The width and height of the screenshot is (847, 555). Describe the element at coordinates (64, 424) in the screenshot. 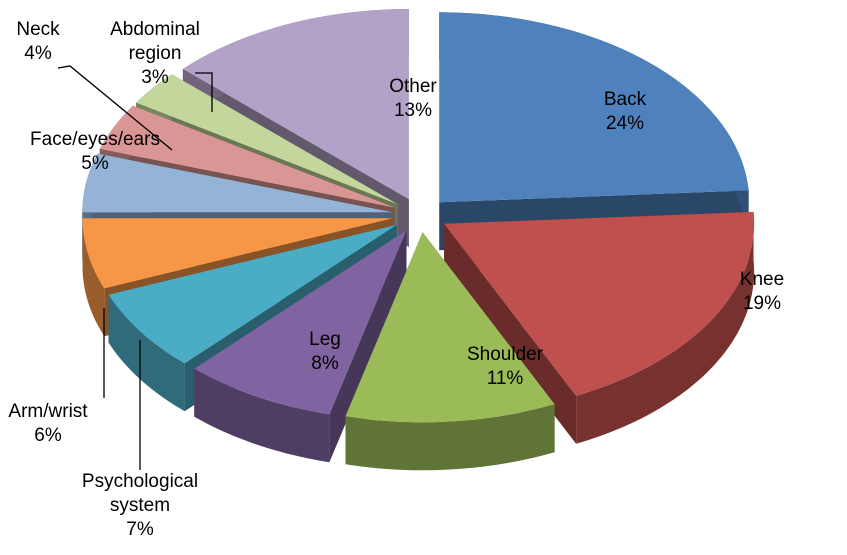

I see `slice-label: Arm/wrist 6%` at that location.